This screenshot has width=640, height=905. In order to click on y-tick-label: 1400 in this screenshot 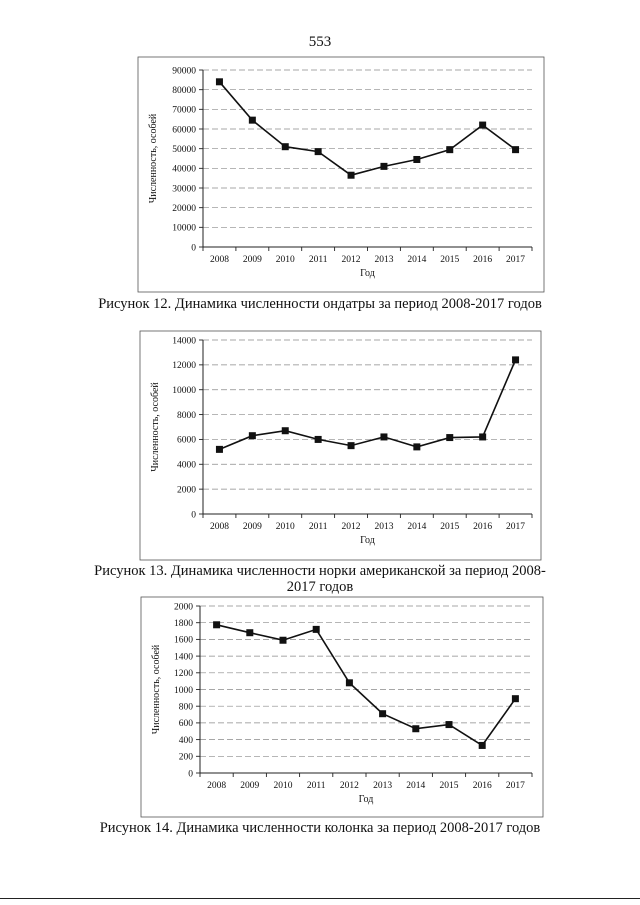, I will do `click(183, 657)`.